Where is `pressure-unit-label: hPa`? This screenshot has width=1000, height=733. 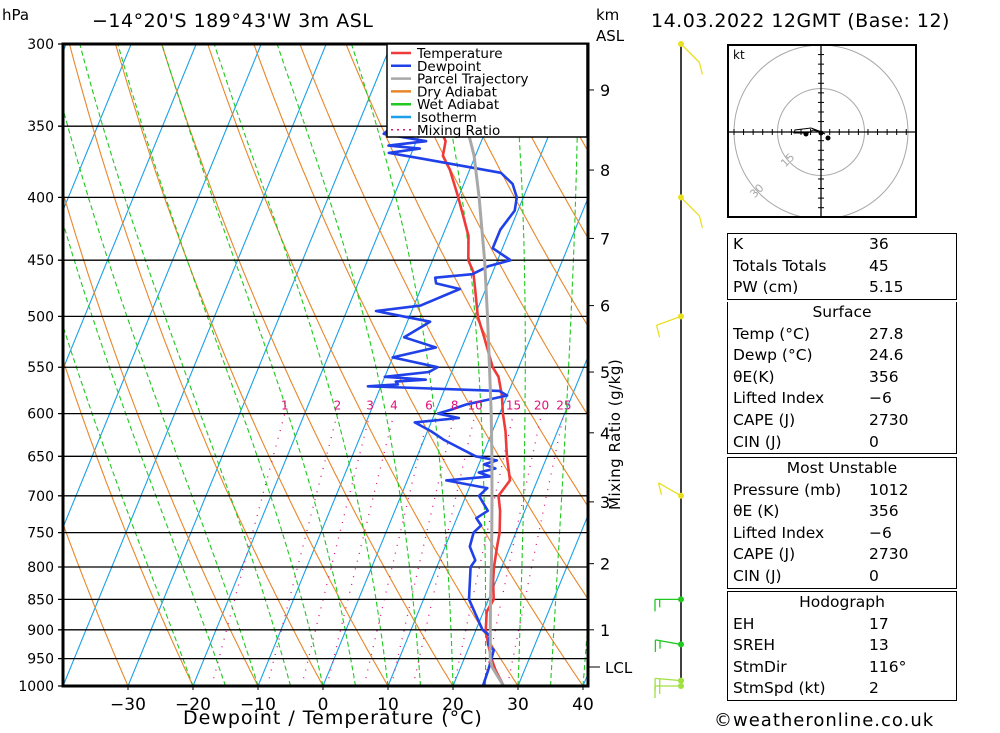
pressure-unit-label: hPa is located at coordinates (16, 15).